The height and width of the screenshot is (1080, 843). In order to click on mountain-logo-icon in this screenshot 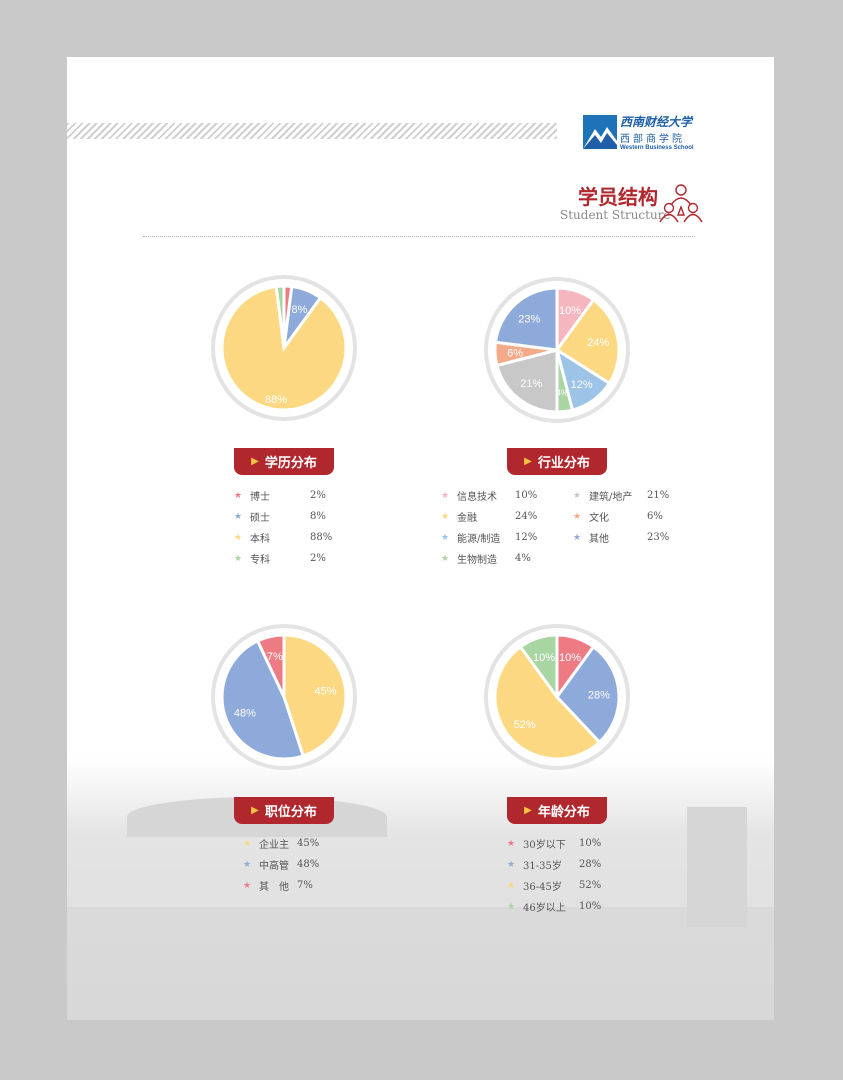, I will do `click(600, 132)`.